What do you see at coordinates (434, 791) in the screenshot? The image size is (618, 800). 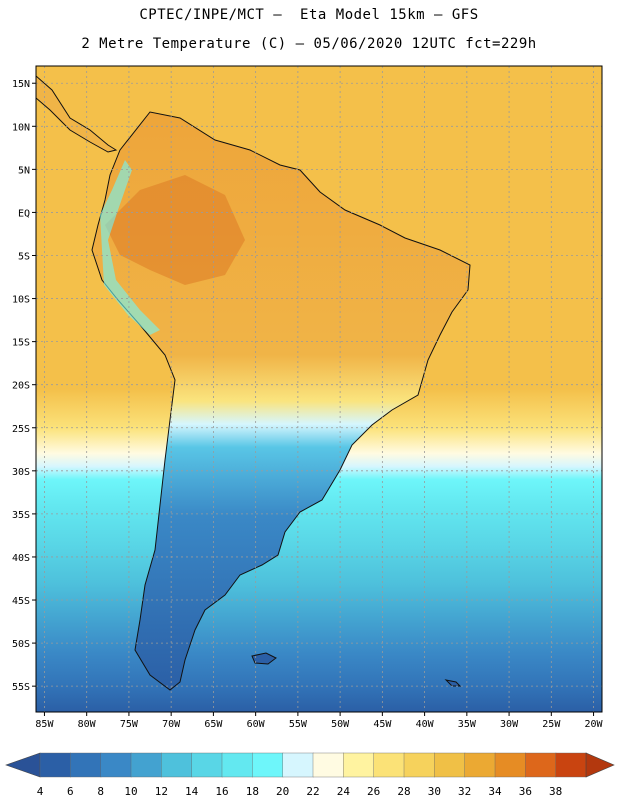 I see `colorbar-label: 30` at bounding box center [434, 791].